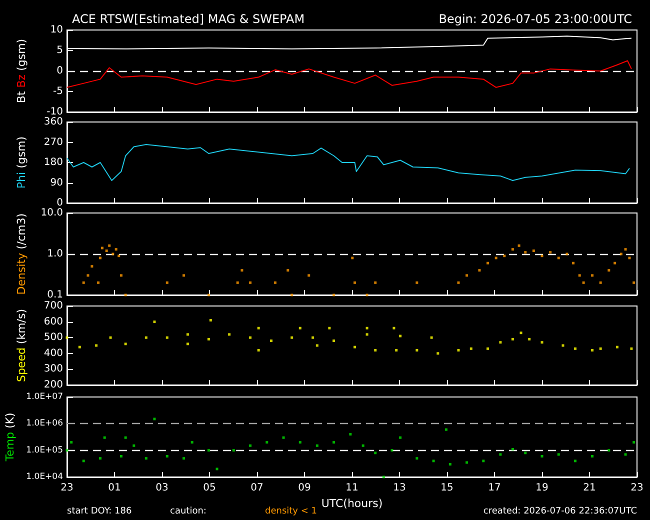  What do you see at coordinates (99, 511) in the screenshot?
I see `text: start DOY: 186` at bounding box center [99, 511].